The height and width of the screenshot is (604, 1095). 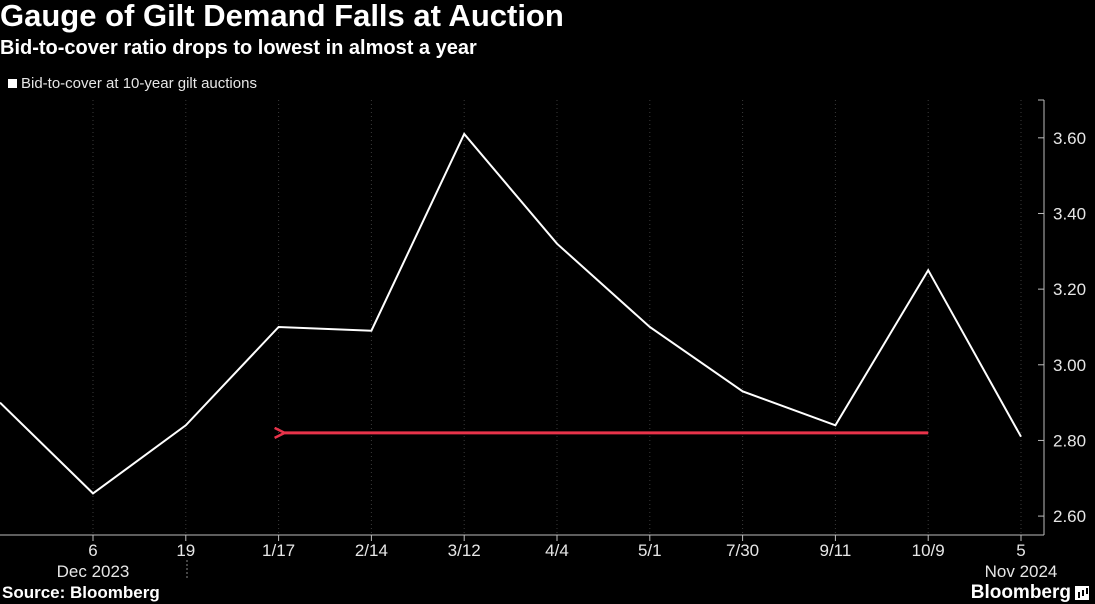 What do you see at coordinates (464, 550) in the screenshot?
I see `x-tick-label: 3/12` at bounding box center [464, 550].